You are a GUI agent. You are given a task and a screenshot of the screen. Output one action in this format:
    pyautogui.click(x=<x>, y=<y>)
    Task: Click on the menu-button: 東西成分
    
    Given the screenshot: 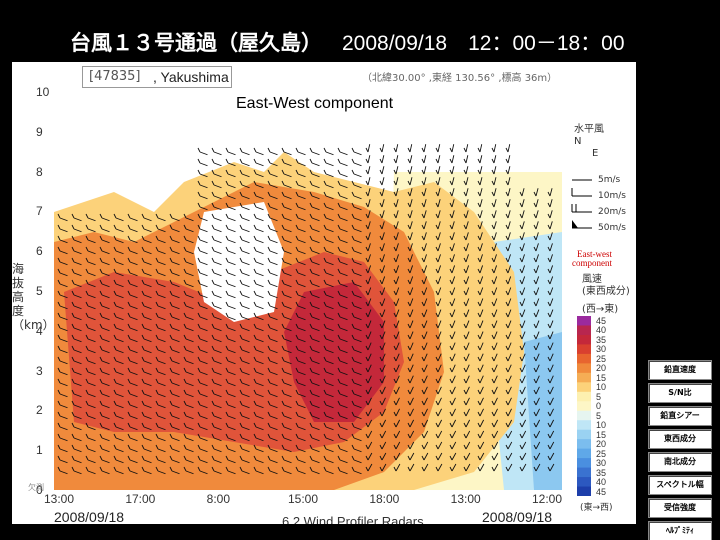 What is the action you would take?
    pyautogui.click(x=680, y=439)
    